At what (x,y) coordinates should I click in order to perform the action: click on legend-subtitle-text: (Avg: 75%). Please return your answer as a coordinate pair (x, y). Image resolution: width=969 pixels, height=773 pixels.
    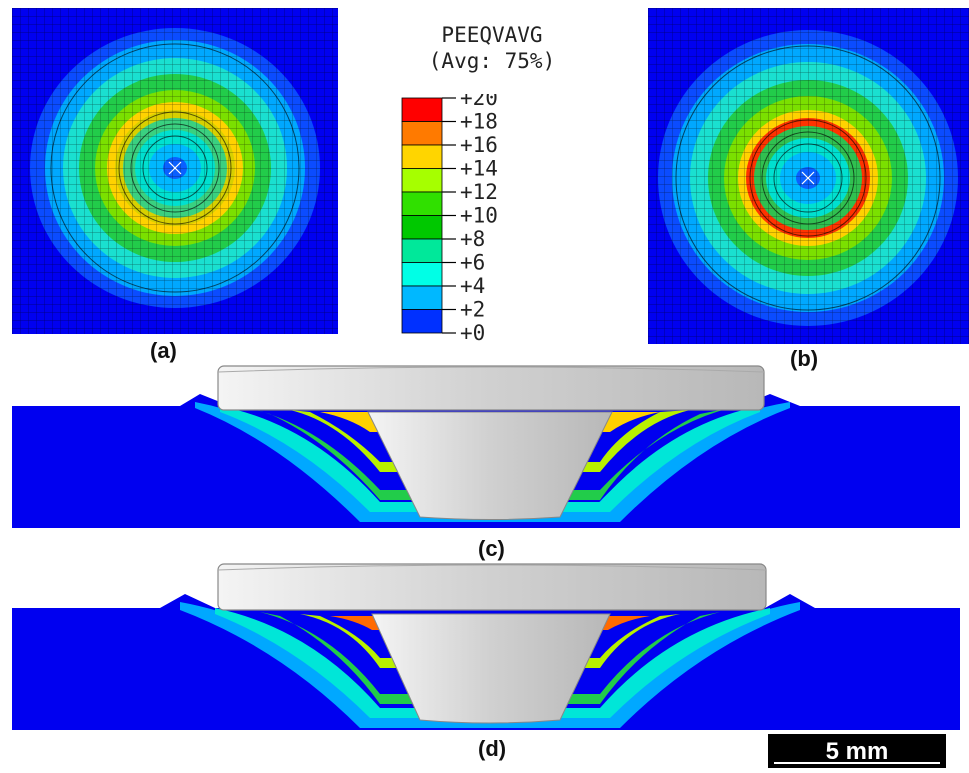
    Looking at the image, I should click on (492, 61).